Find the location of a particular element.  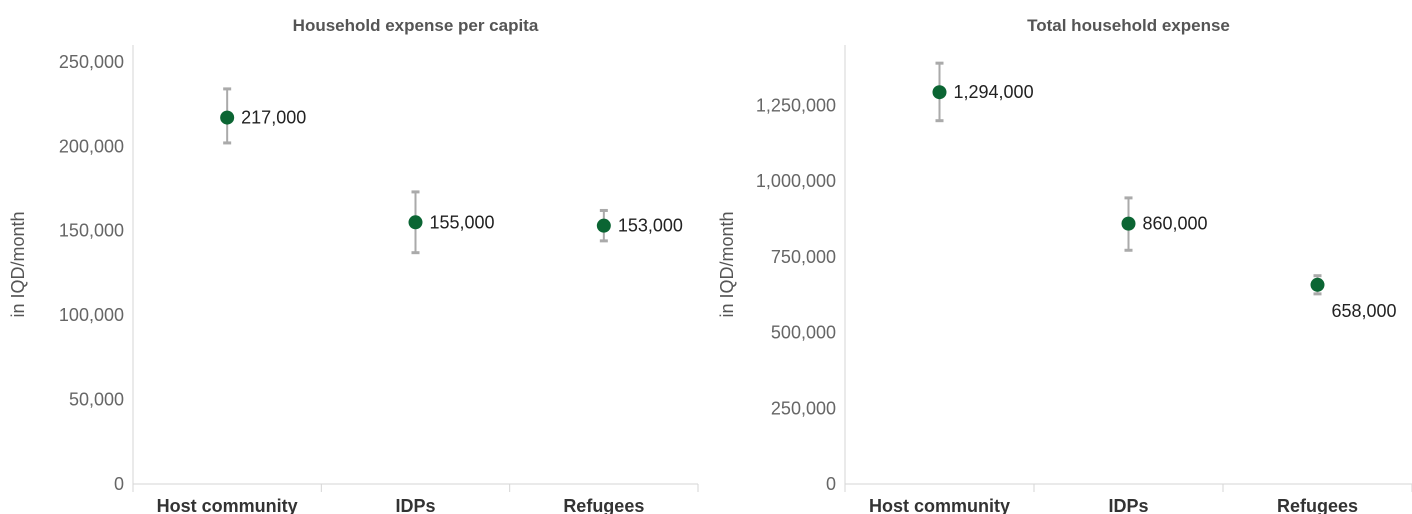

data-label: 1,294,000 is located at coordinates (994, 92).